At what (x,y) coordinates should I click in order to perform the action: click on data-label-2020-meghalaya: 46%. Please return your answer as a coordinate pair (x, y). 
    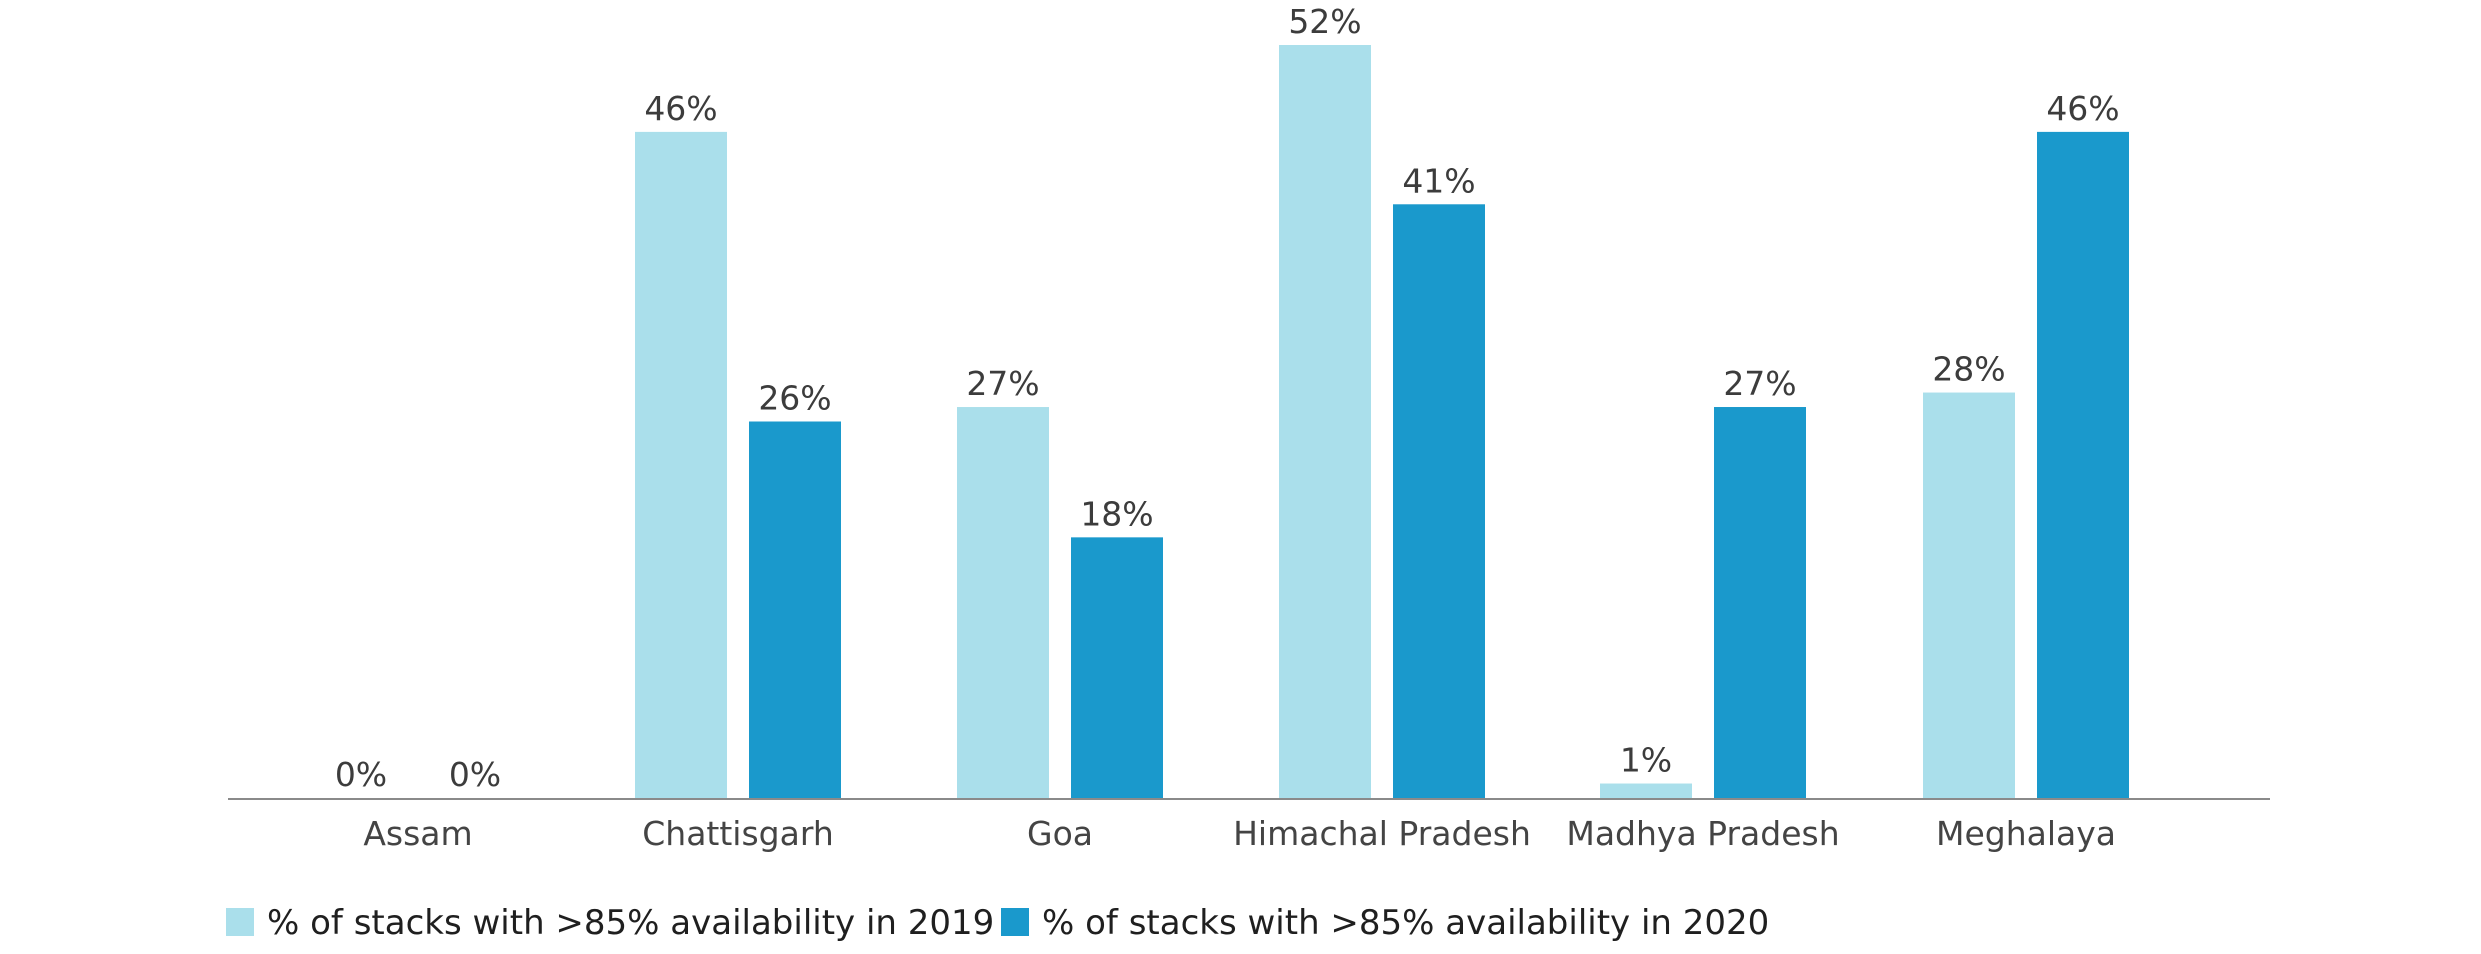
    Looking at the image, I should click on (2082, 108).